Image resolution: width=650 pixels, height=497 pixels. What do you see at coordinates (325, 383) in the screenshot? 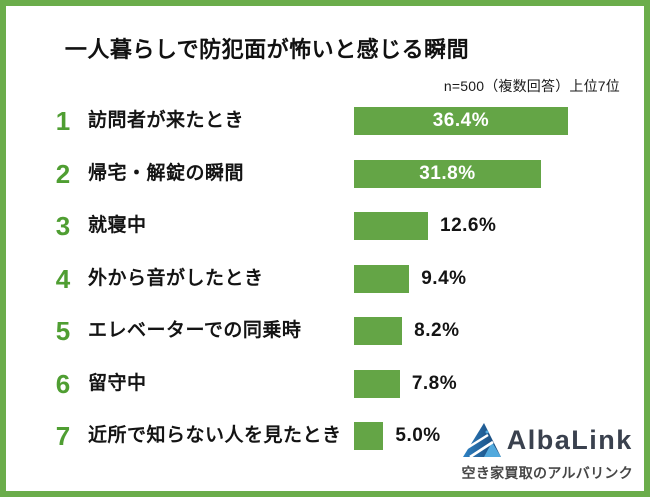
I see `chart-row: 6 留守中 7.8%` at bounding box center [325, 383].